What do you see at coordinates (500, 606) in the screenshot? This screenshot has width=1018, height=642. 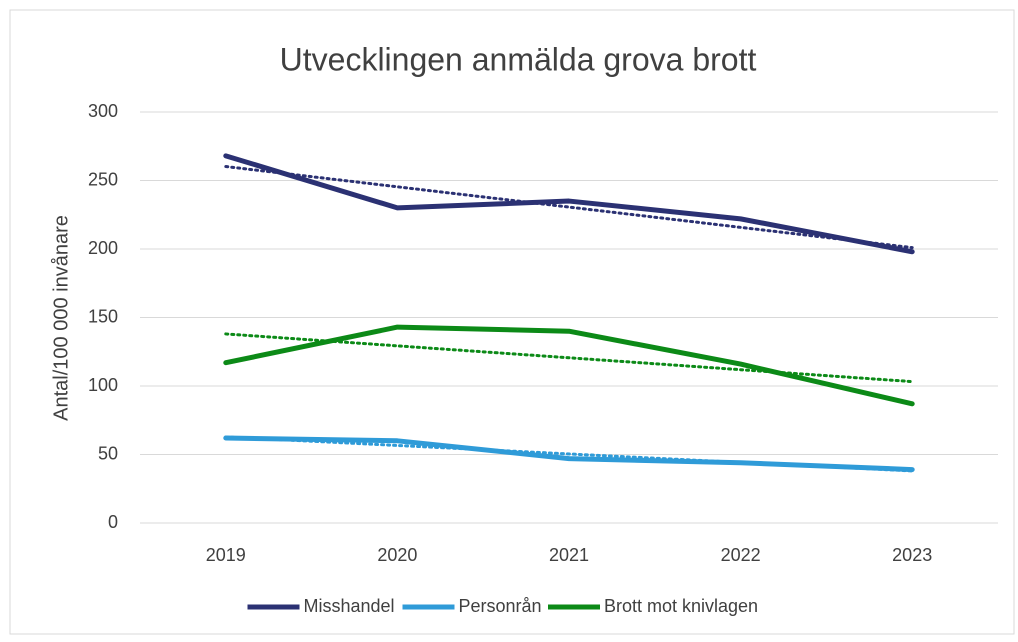 I see `legend-label: Personrån` at bounding box center [500, 606].